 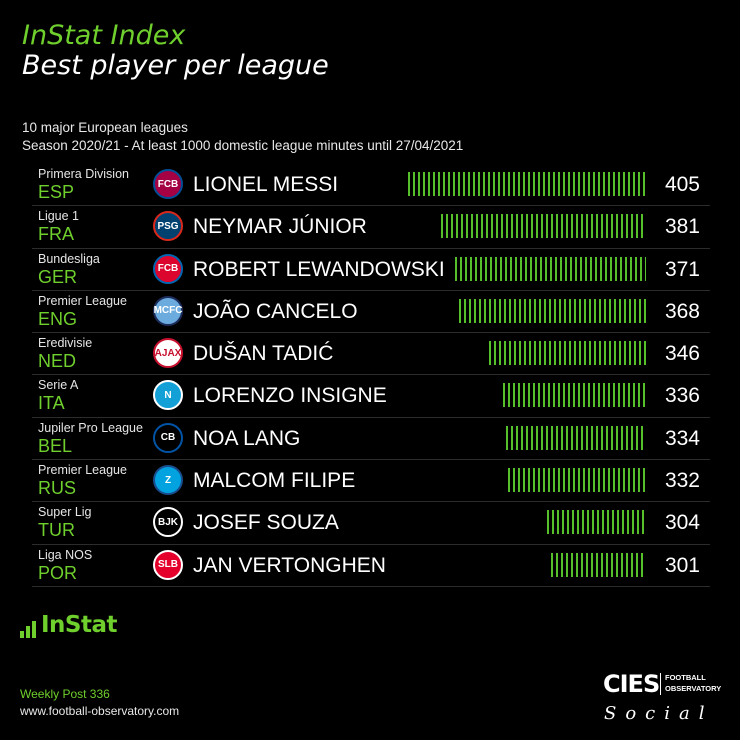 I want to click on league-name: Bundesliga, so click(x=69, y=258).